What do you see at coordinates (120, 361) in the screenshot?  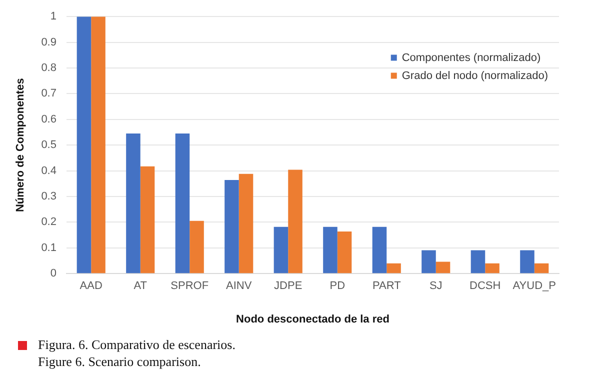 I see `caption: Figure 6. Scenario comparison.` at bounding box center [120, 361].